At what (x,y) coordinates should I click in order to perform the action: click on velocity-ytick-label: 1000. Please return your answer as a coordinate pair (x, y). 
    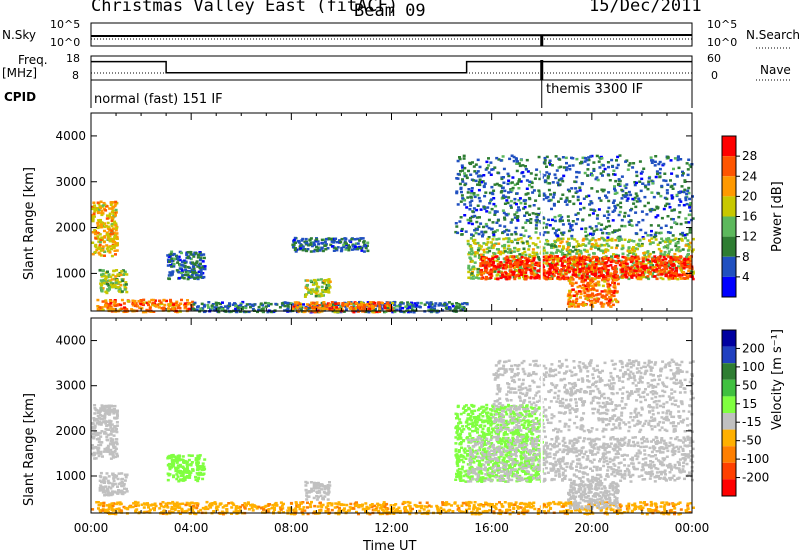
    Looking at the image, I should click on (70, 476).